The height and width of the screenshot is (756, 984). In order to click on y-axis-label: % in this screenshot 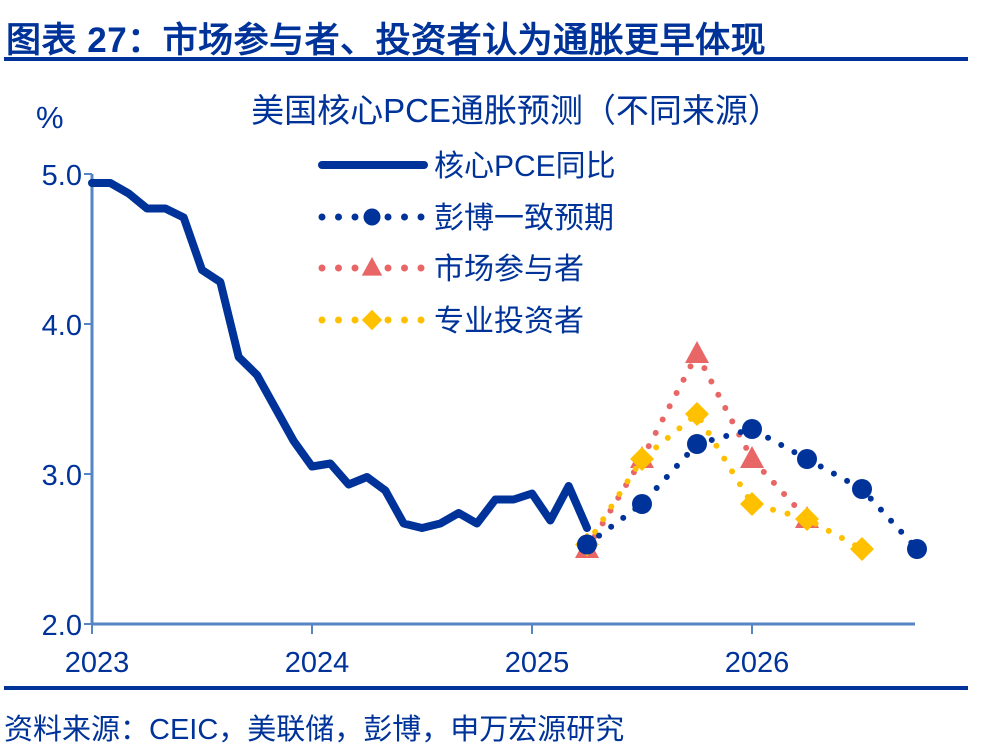, I will do `click(50, 117)`.